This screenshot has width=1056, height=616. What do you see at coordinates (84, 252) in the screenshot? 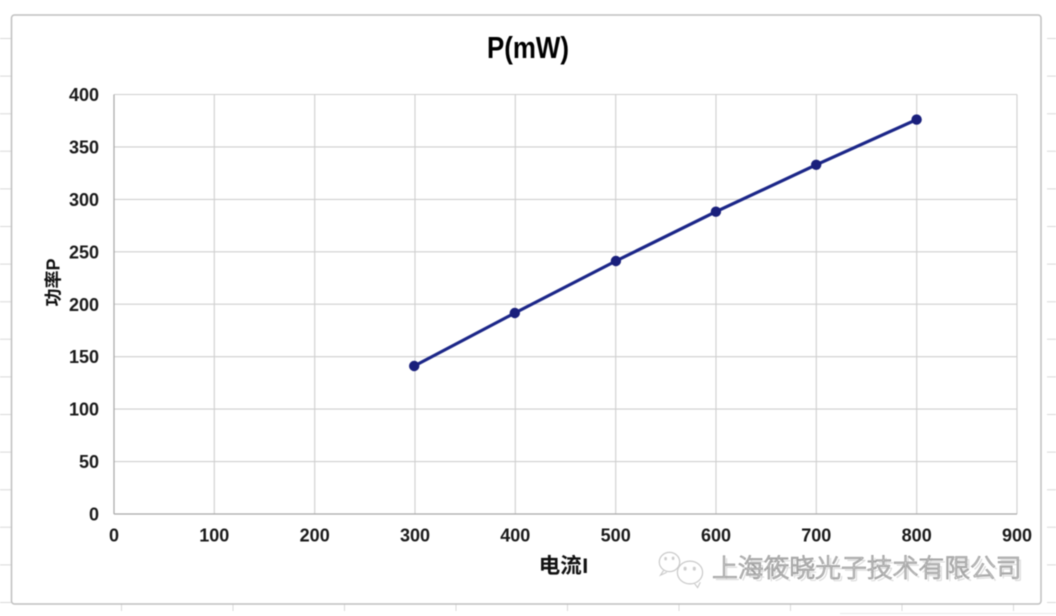
I see `svg-text: 250` at bounding box center [84, 252].